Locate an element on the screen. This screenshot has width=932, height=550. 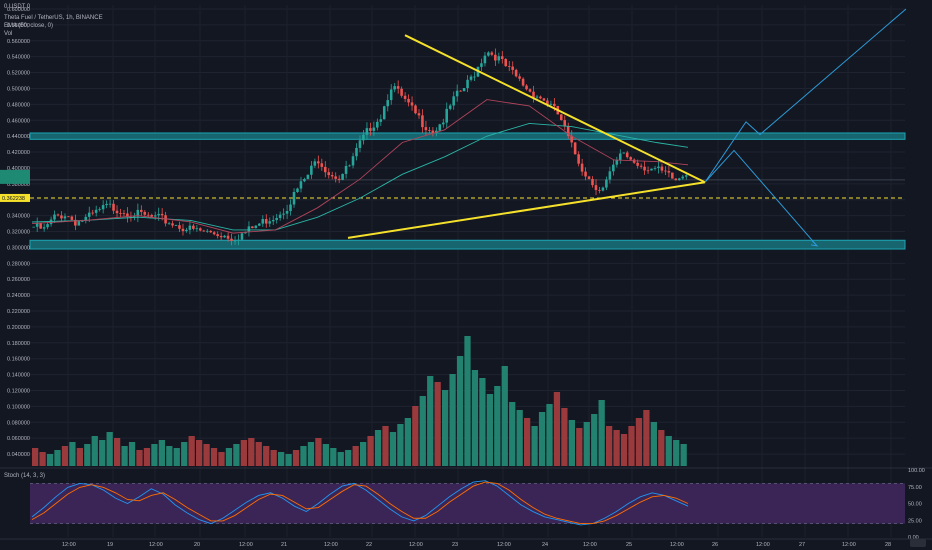
price-tick-label: 0.500000 is located at coordinates (18, 89).